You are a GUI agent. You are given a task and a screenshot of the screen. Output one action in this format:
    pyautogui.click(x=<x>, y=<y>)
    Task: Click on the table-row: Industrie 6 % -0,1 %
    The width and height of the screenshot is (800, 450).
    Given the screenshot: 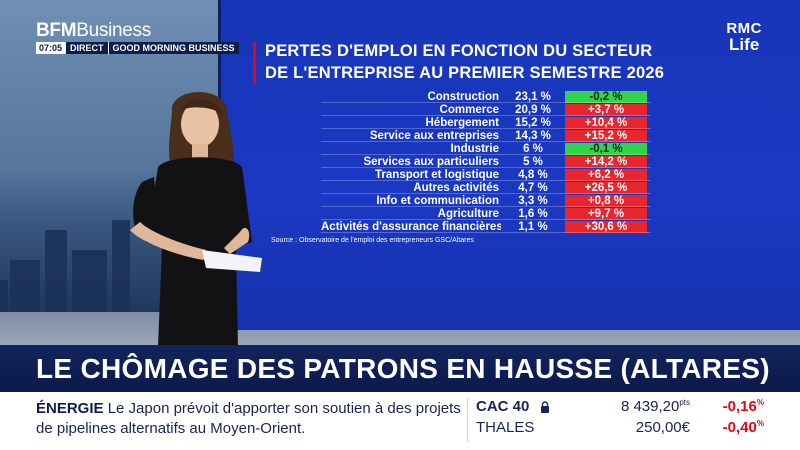 What is the action you would take?
    pyautogui.click(x=486, y=148)
    